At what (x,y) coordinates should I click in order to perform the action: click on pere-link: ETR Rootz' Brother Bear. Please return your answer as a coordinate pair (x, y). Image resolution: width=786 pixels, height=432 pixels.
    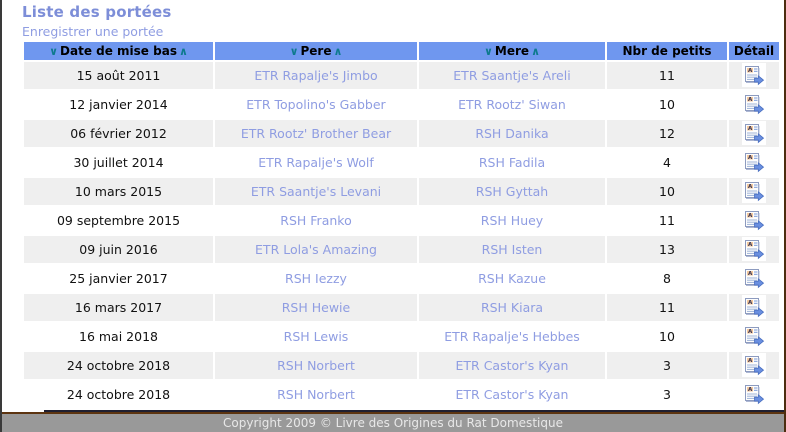
    Looking at the image, I should click on (316, 133).